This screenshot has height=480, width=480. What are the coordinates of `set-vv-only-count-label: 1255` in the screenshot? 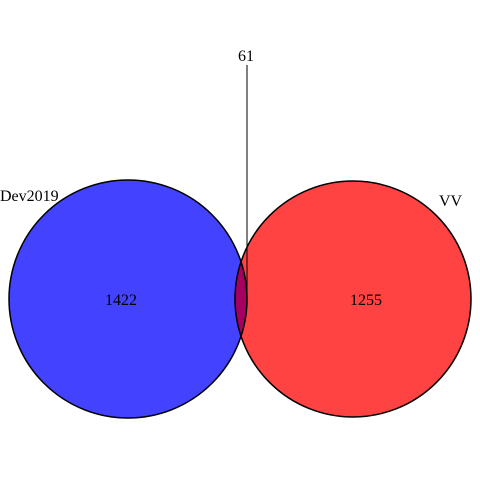 It's located at (366, 300).